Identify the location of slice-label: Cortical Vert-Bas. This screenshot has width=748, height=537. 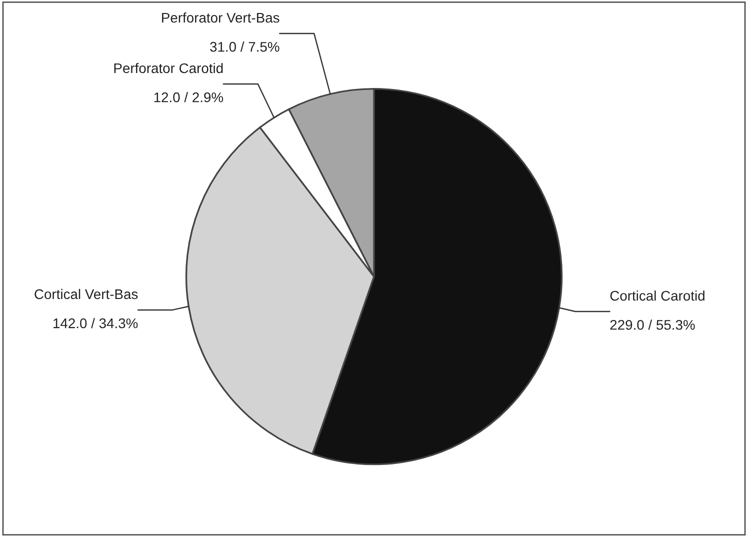
(86, 294).